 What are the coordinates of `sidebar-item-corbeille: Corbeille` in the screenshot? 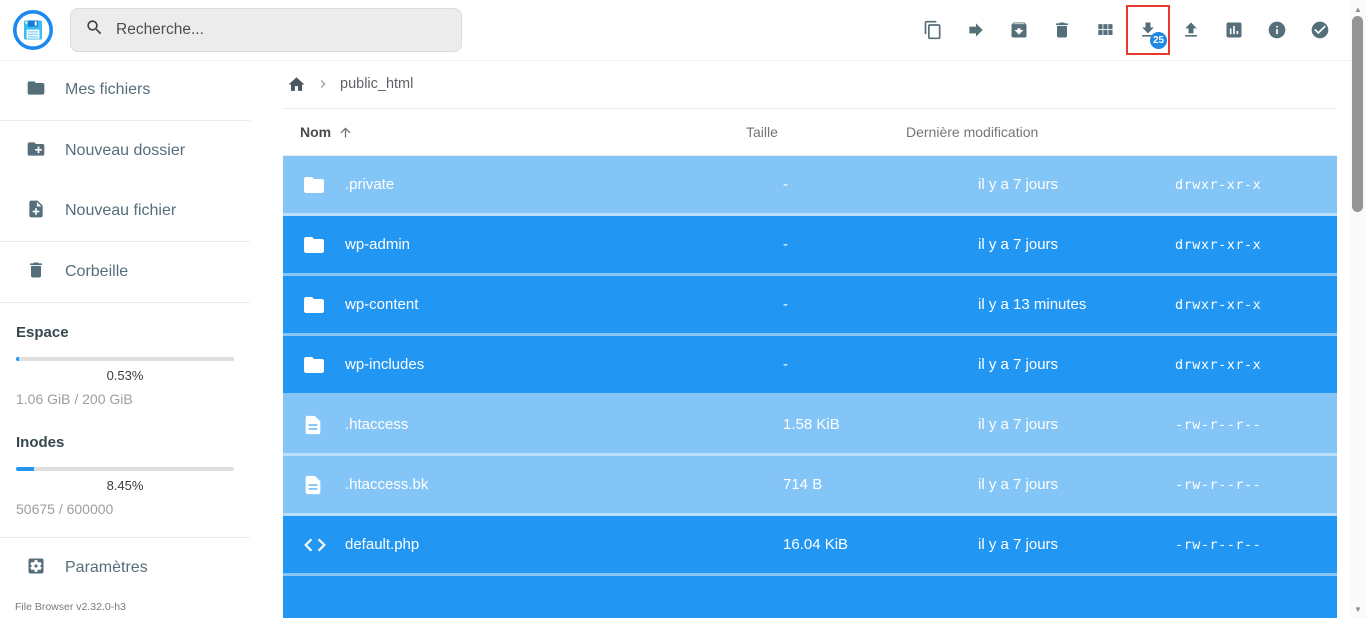 It's located at (125, 272).